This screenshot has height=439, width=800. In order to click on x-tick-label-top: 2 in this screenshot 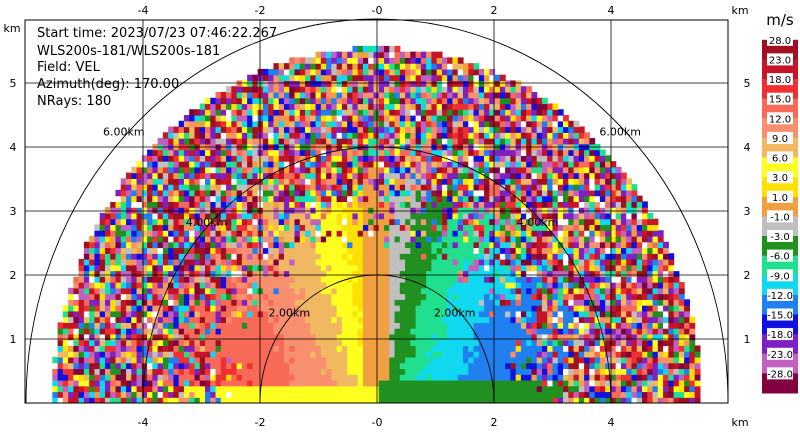, I will do `click(494, 10)`.